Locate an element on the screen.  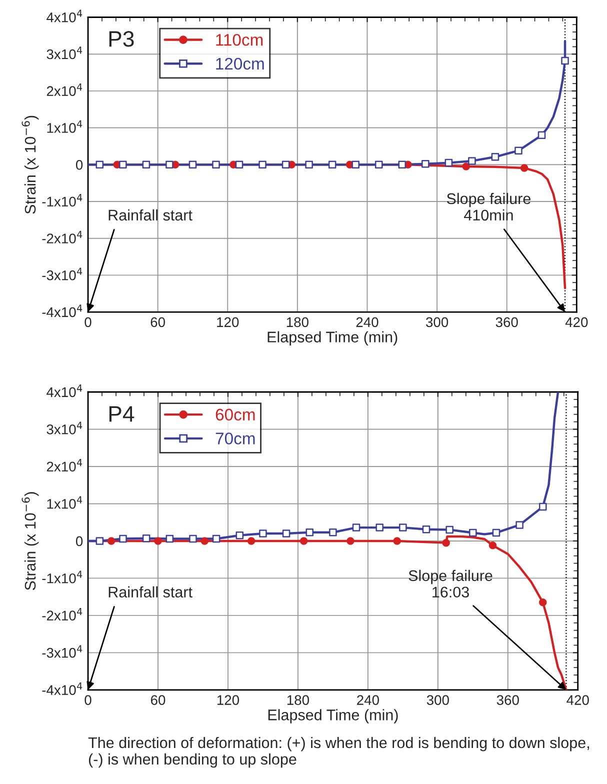
annotation: P3 is located at coordinates (121, 39).